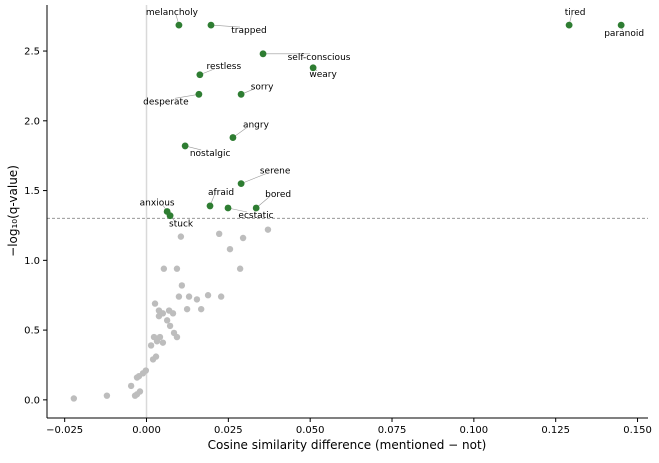 This screenshot has height=463, width=659. Describe the element at coordinates (13, 211) in the screenshot. I see `y-axis-label: −log₁₀(q-value)` at that location.